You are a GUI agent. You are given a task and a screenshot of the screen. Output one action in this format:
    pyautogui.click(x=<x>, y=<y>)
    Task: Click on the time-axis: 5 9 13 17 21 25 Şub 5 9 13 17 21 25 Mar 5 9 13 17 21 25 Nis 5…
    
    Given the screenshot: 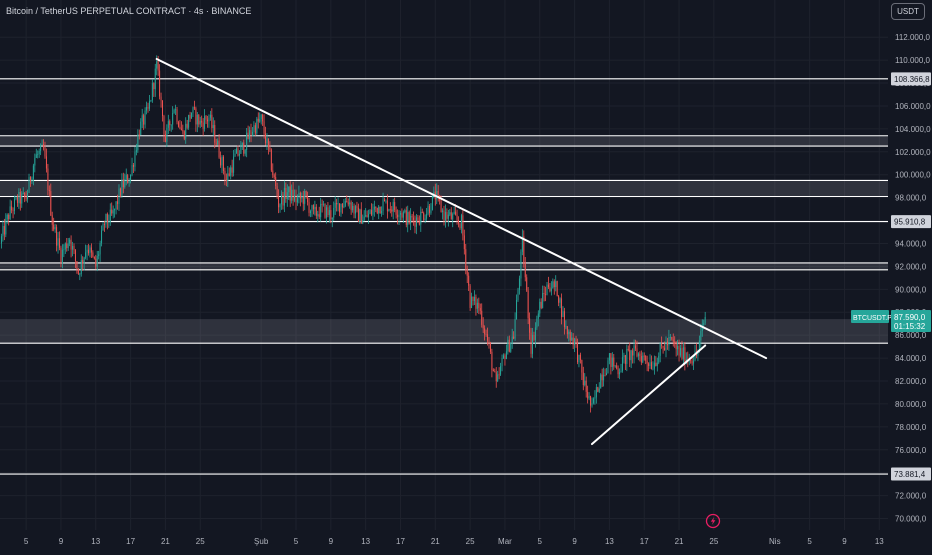 What is the action you would take?
    pyautogui.click(x=454, y=541)
    